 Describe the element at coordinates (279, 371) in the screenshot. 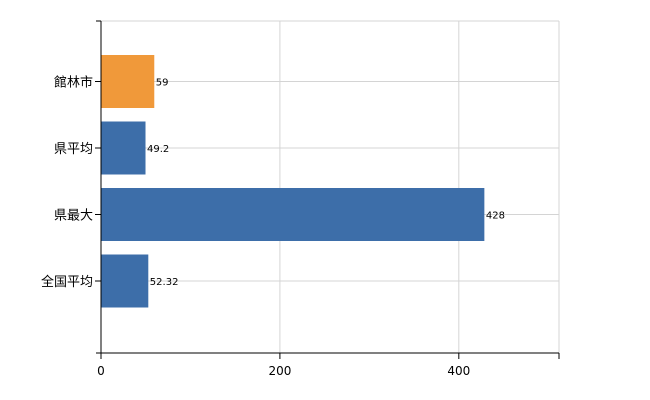

I see `x-tick-label: 200` at that location.